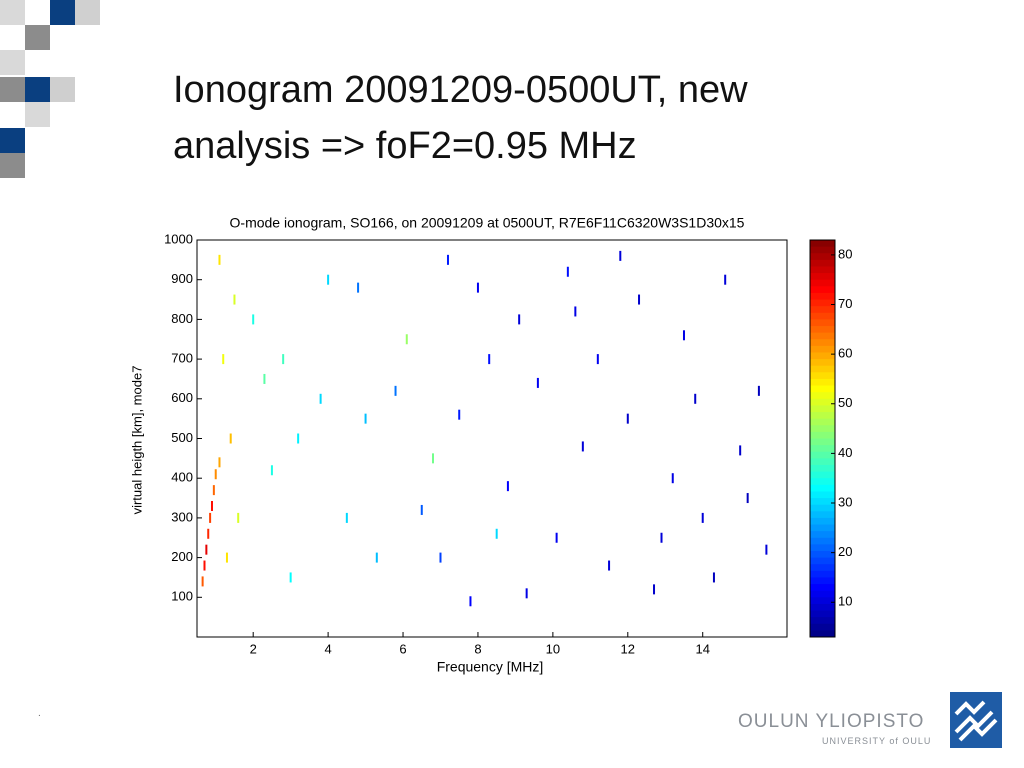 This screenshot has width=1024, height=768. What do you see at coordinates (182, 516) in the screenshot?
I see `y-tick-label: 300` at bounding box center [182, 516].